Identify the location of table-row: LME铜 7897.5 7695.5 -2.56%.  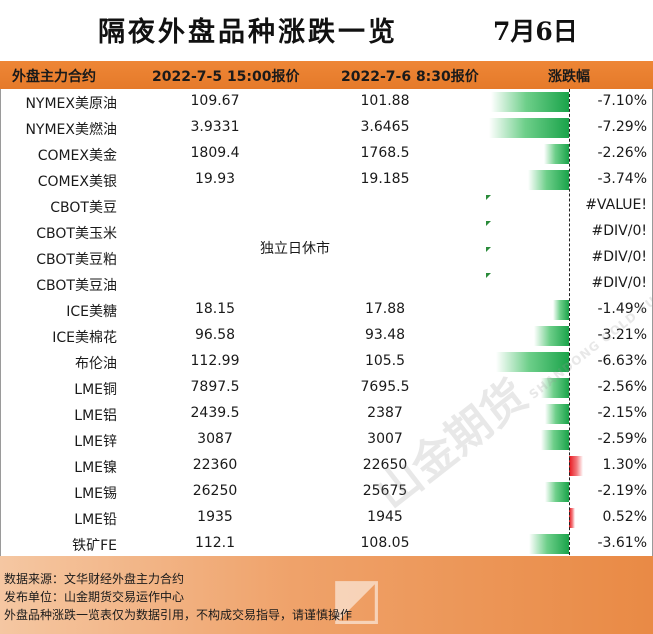
(326, 388).